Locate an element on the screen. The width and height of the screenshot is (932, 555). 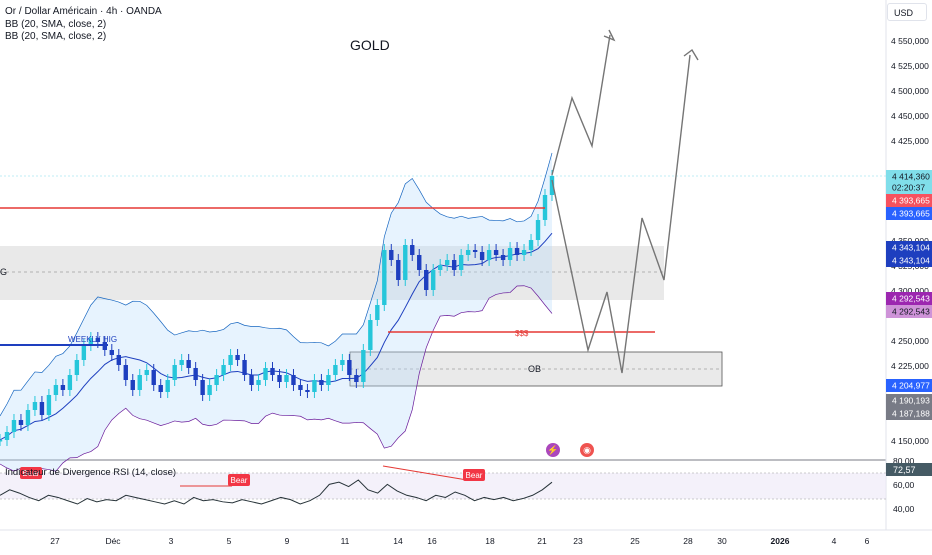
bb-indicator-1: BB (20, SMA, close, 2) is located at coordinates (56, 24).